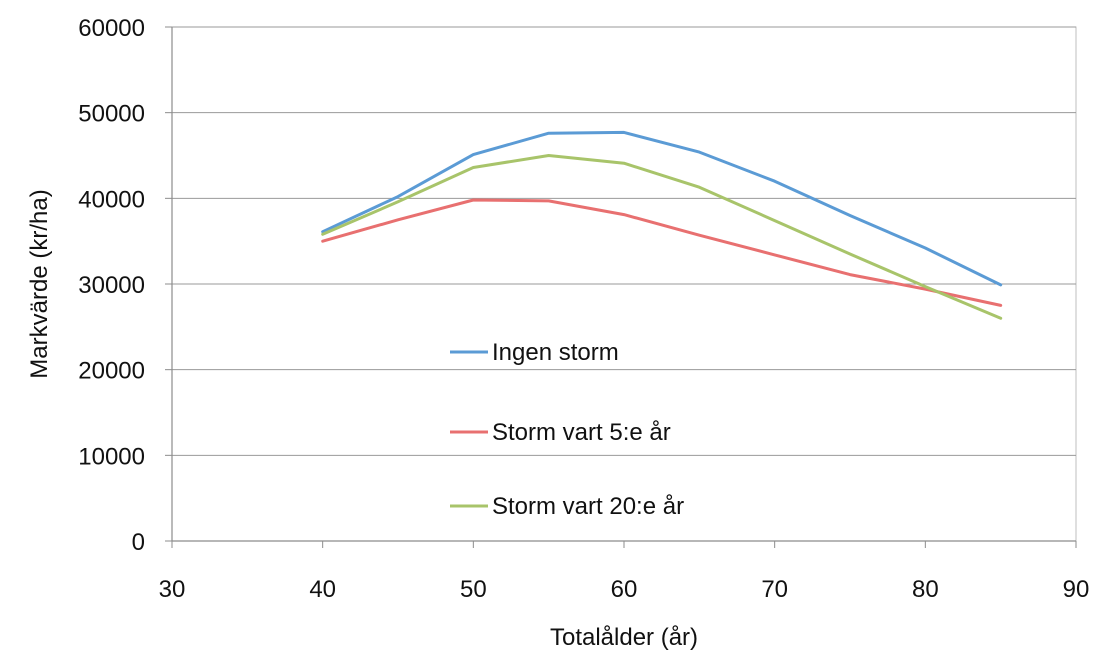 This screenshot has width=1097, height=659. What do you see at coordinates (111, 371) in the screenshot?
I see `y-tick-label-2: 20000` at bounding box center [111, 371].